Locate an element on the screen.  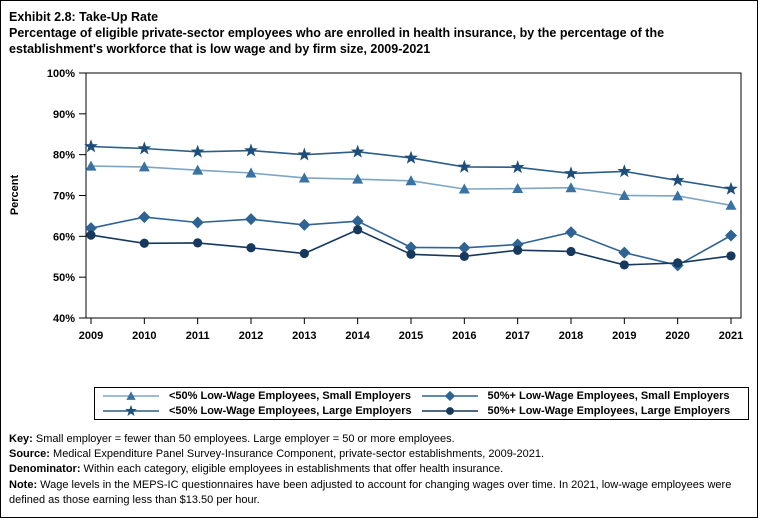
series-line is located at coordinates (411, 186).